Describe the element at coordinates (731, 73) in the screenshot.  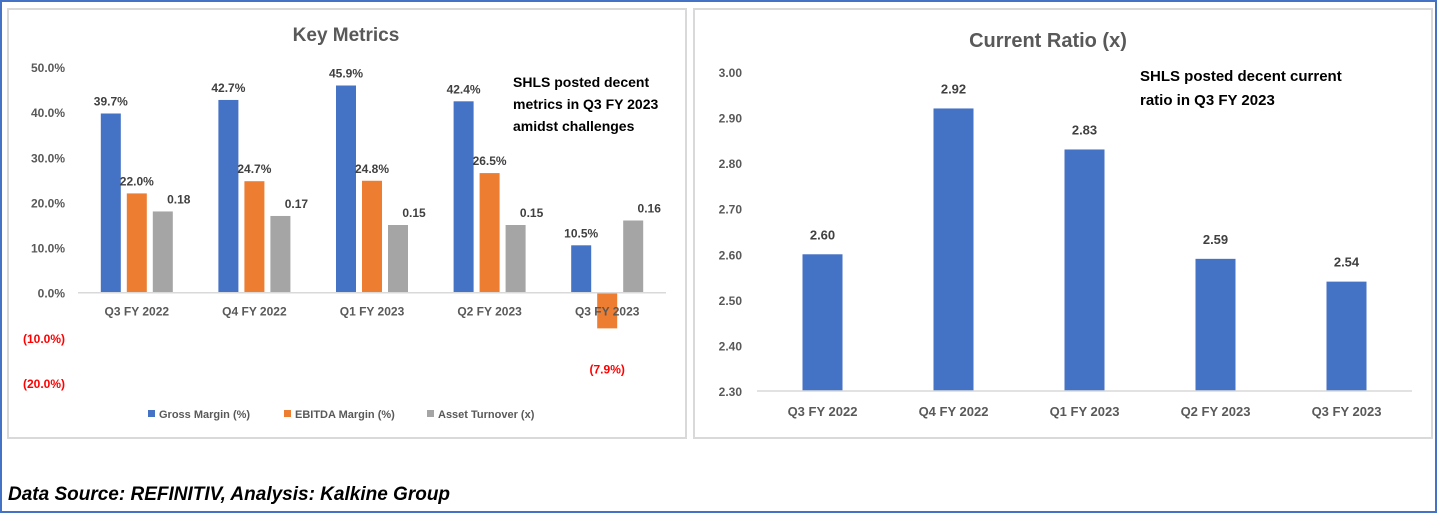
I see `y-tick-label: 3.00` at that location.